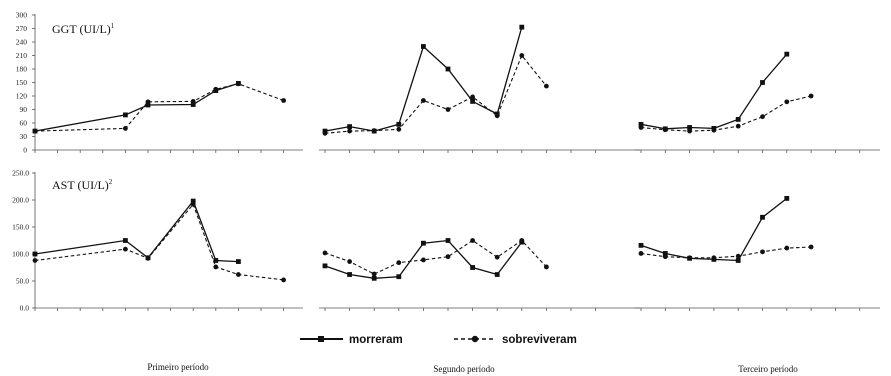 The width and height of the screenshot is (891, 376). I want to click on y-tick-label: 120, so click(22, 96).